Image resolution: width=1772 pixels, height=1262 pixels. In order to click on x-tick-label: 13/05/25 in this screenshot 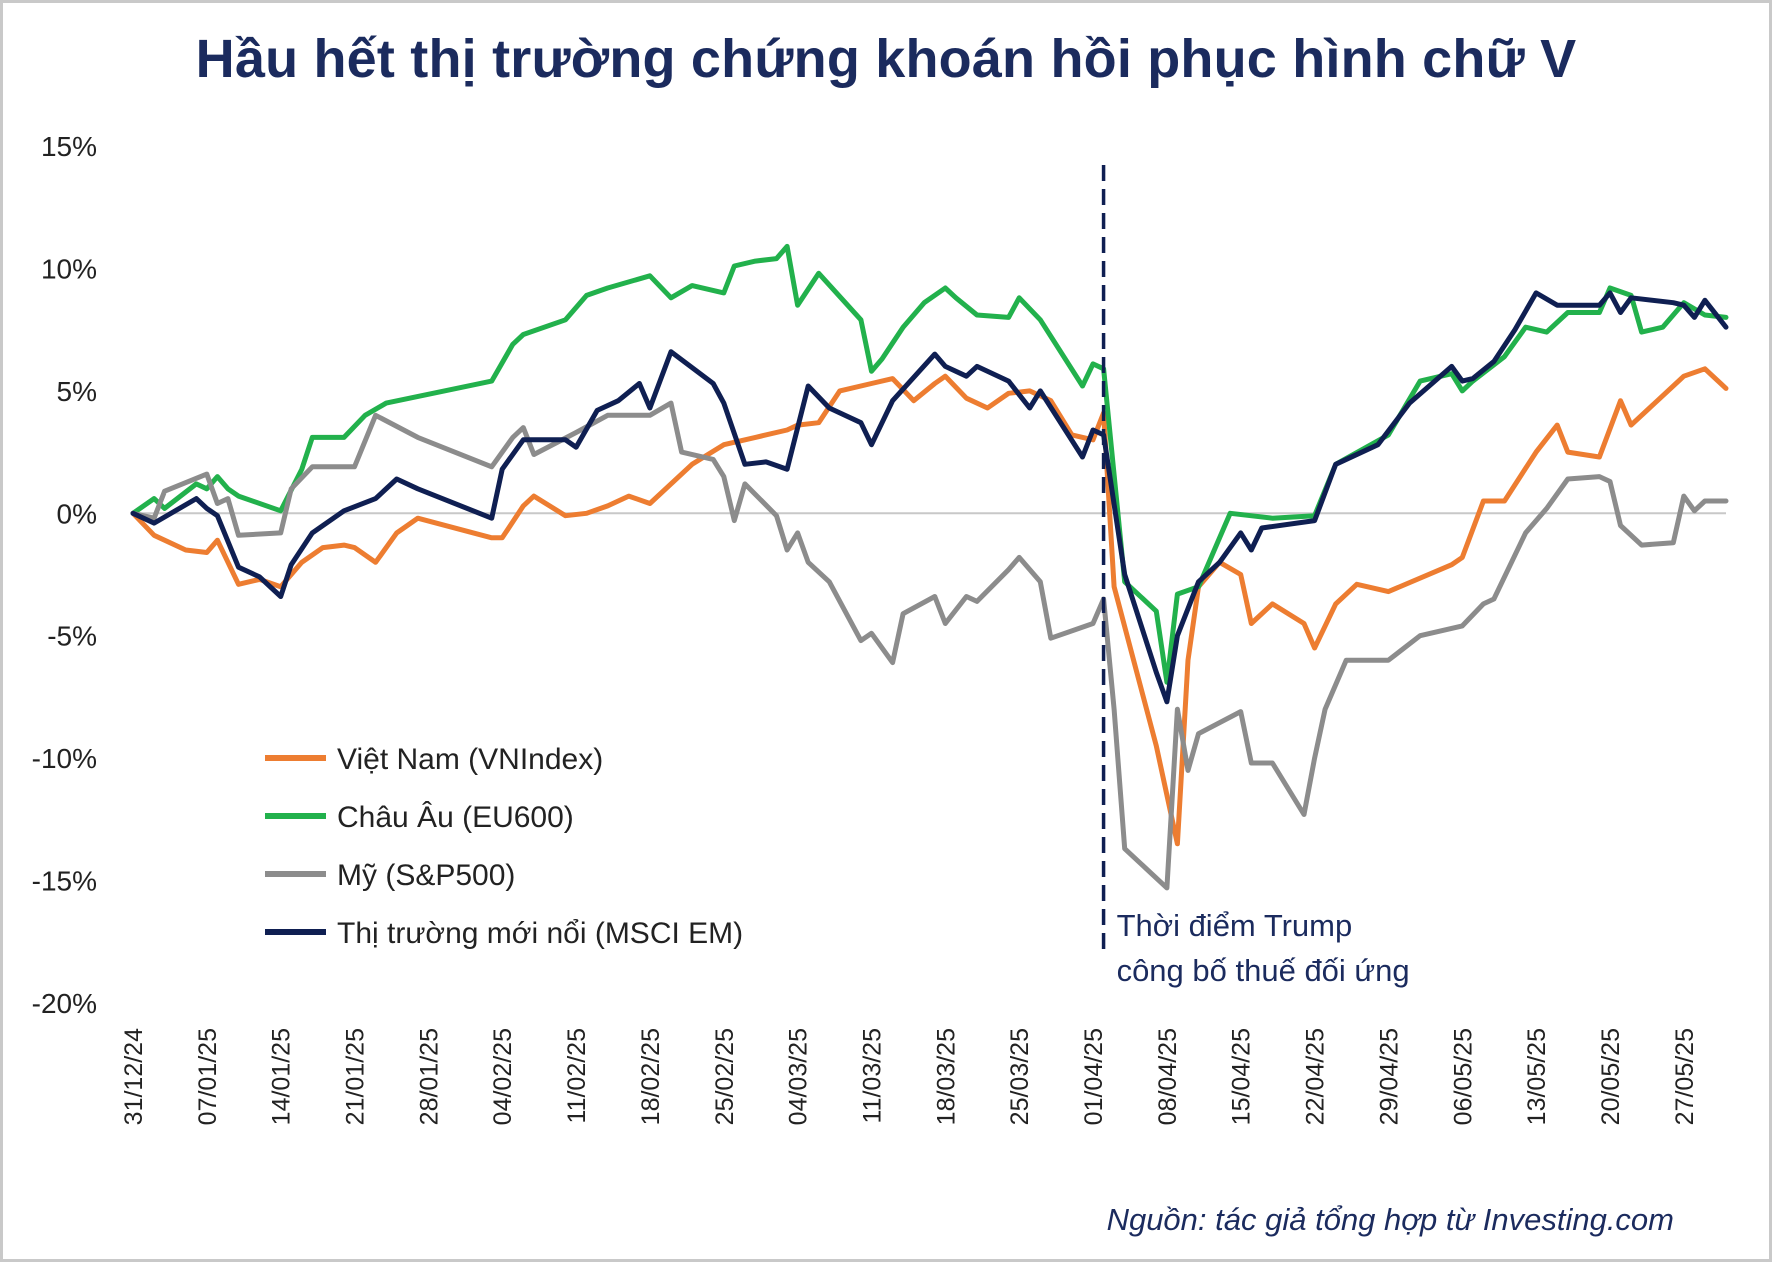, I will do `click(1537, 1076)`.